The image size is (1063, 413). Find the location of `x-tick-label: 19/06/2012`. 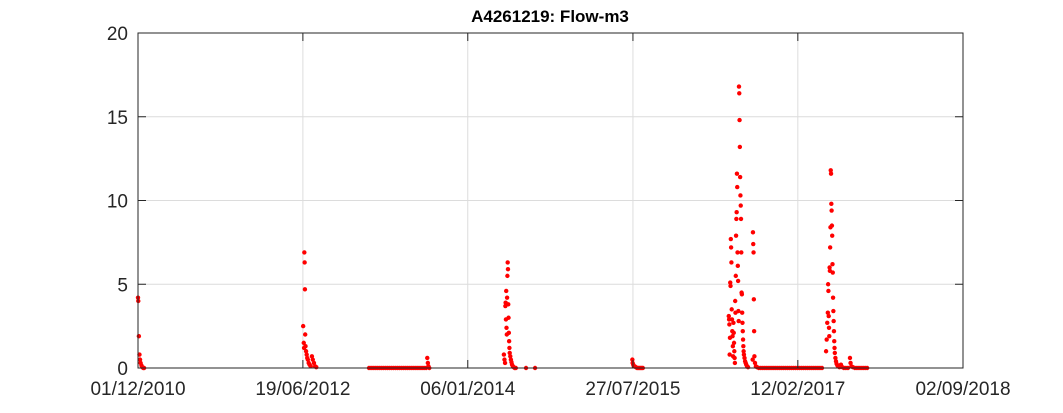

x-tick-label: 19/06/2012 is located at coordinates (302, 389).